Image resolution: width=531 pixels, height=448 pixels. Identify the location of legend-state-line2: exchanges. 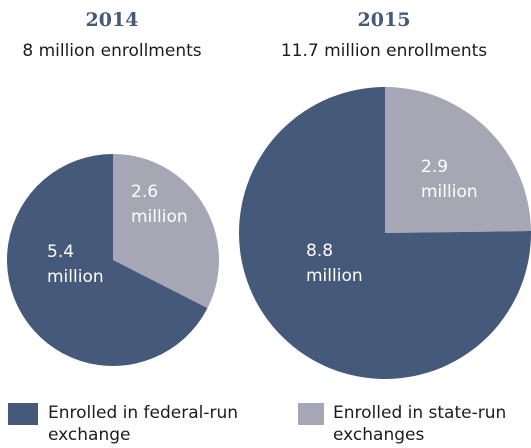
(378, 435).